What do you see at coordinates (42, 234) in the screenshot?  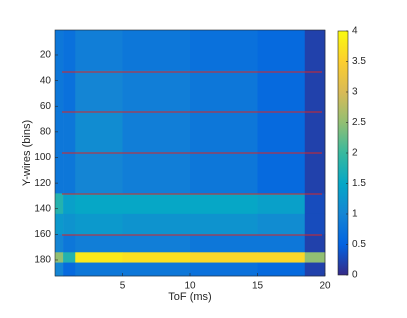 I see `y-tick-label: 160` at bounding box center [42, 234].